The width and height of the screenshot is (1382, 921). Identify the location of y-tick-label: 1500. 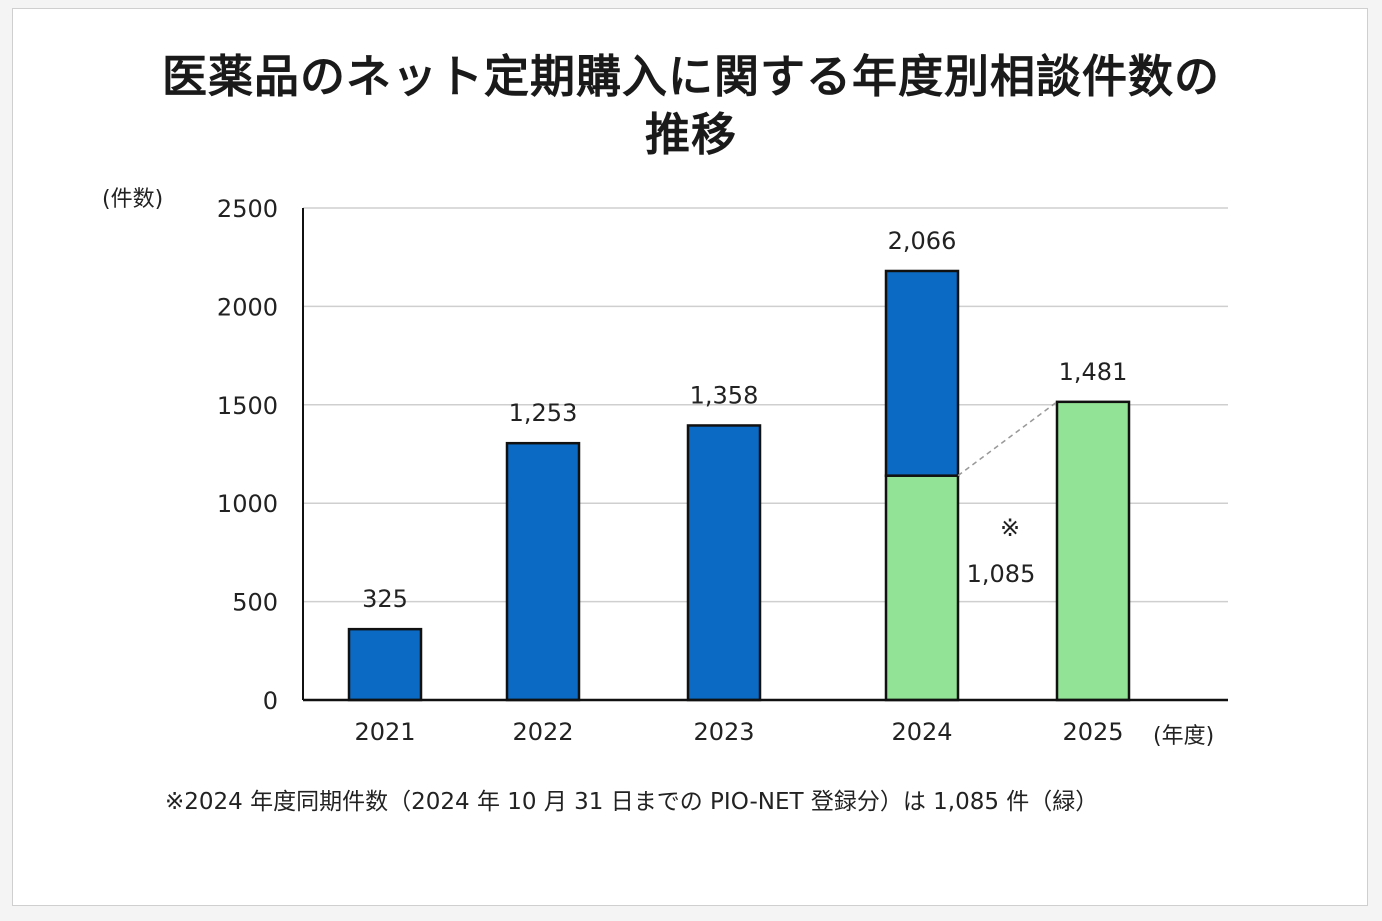
(247, 406).